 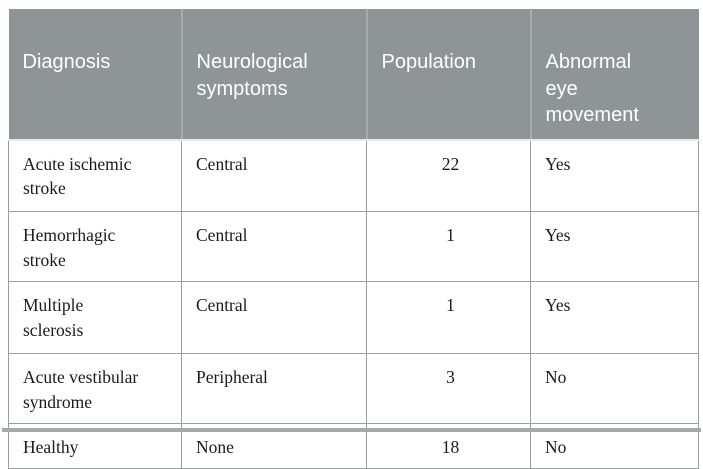 I want to click on header-cell-population: Population, so click(x=448, y=75).